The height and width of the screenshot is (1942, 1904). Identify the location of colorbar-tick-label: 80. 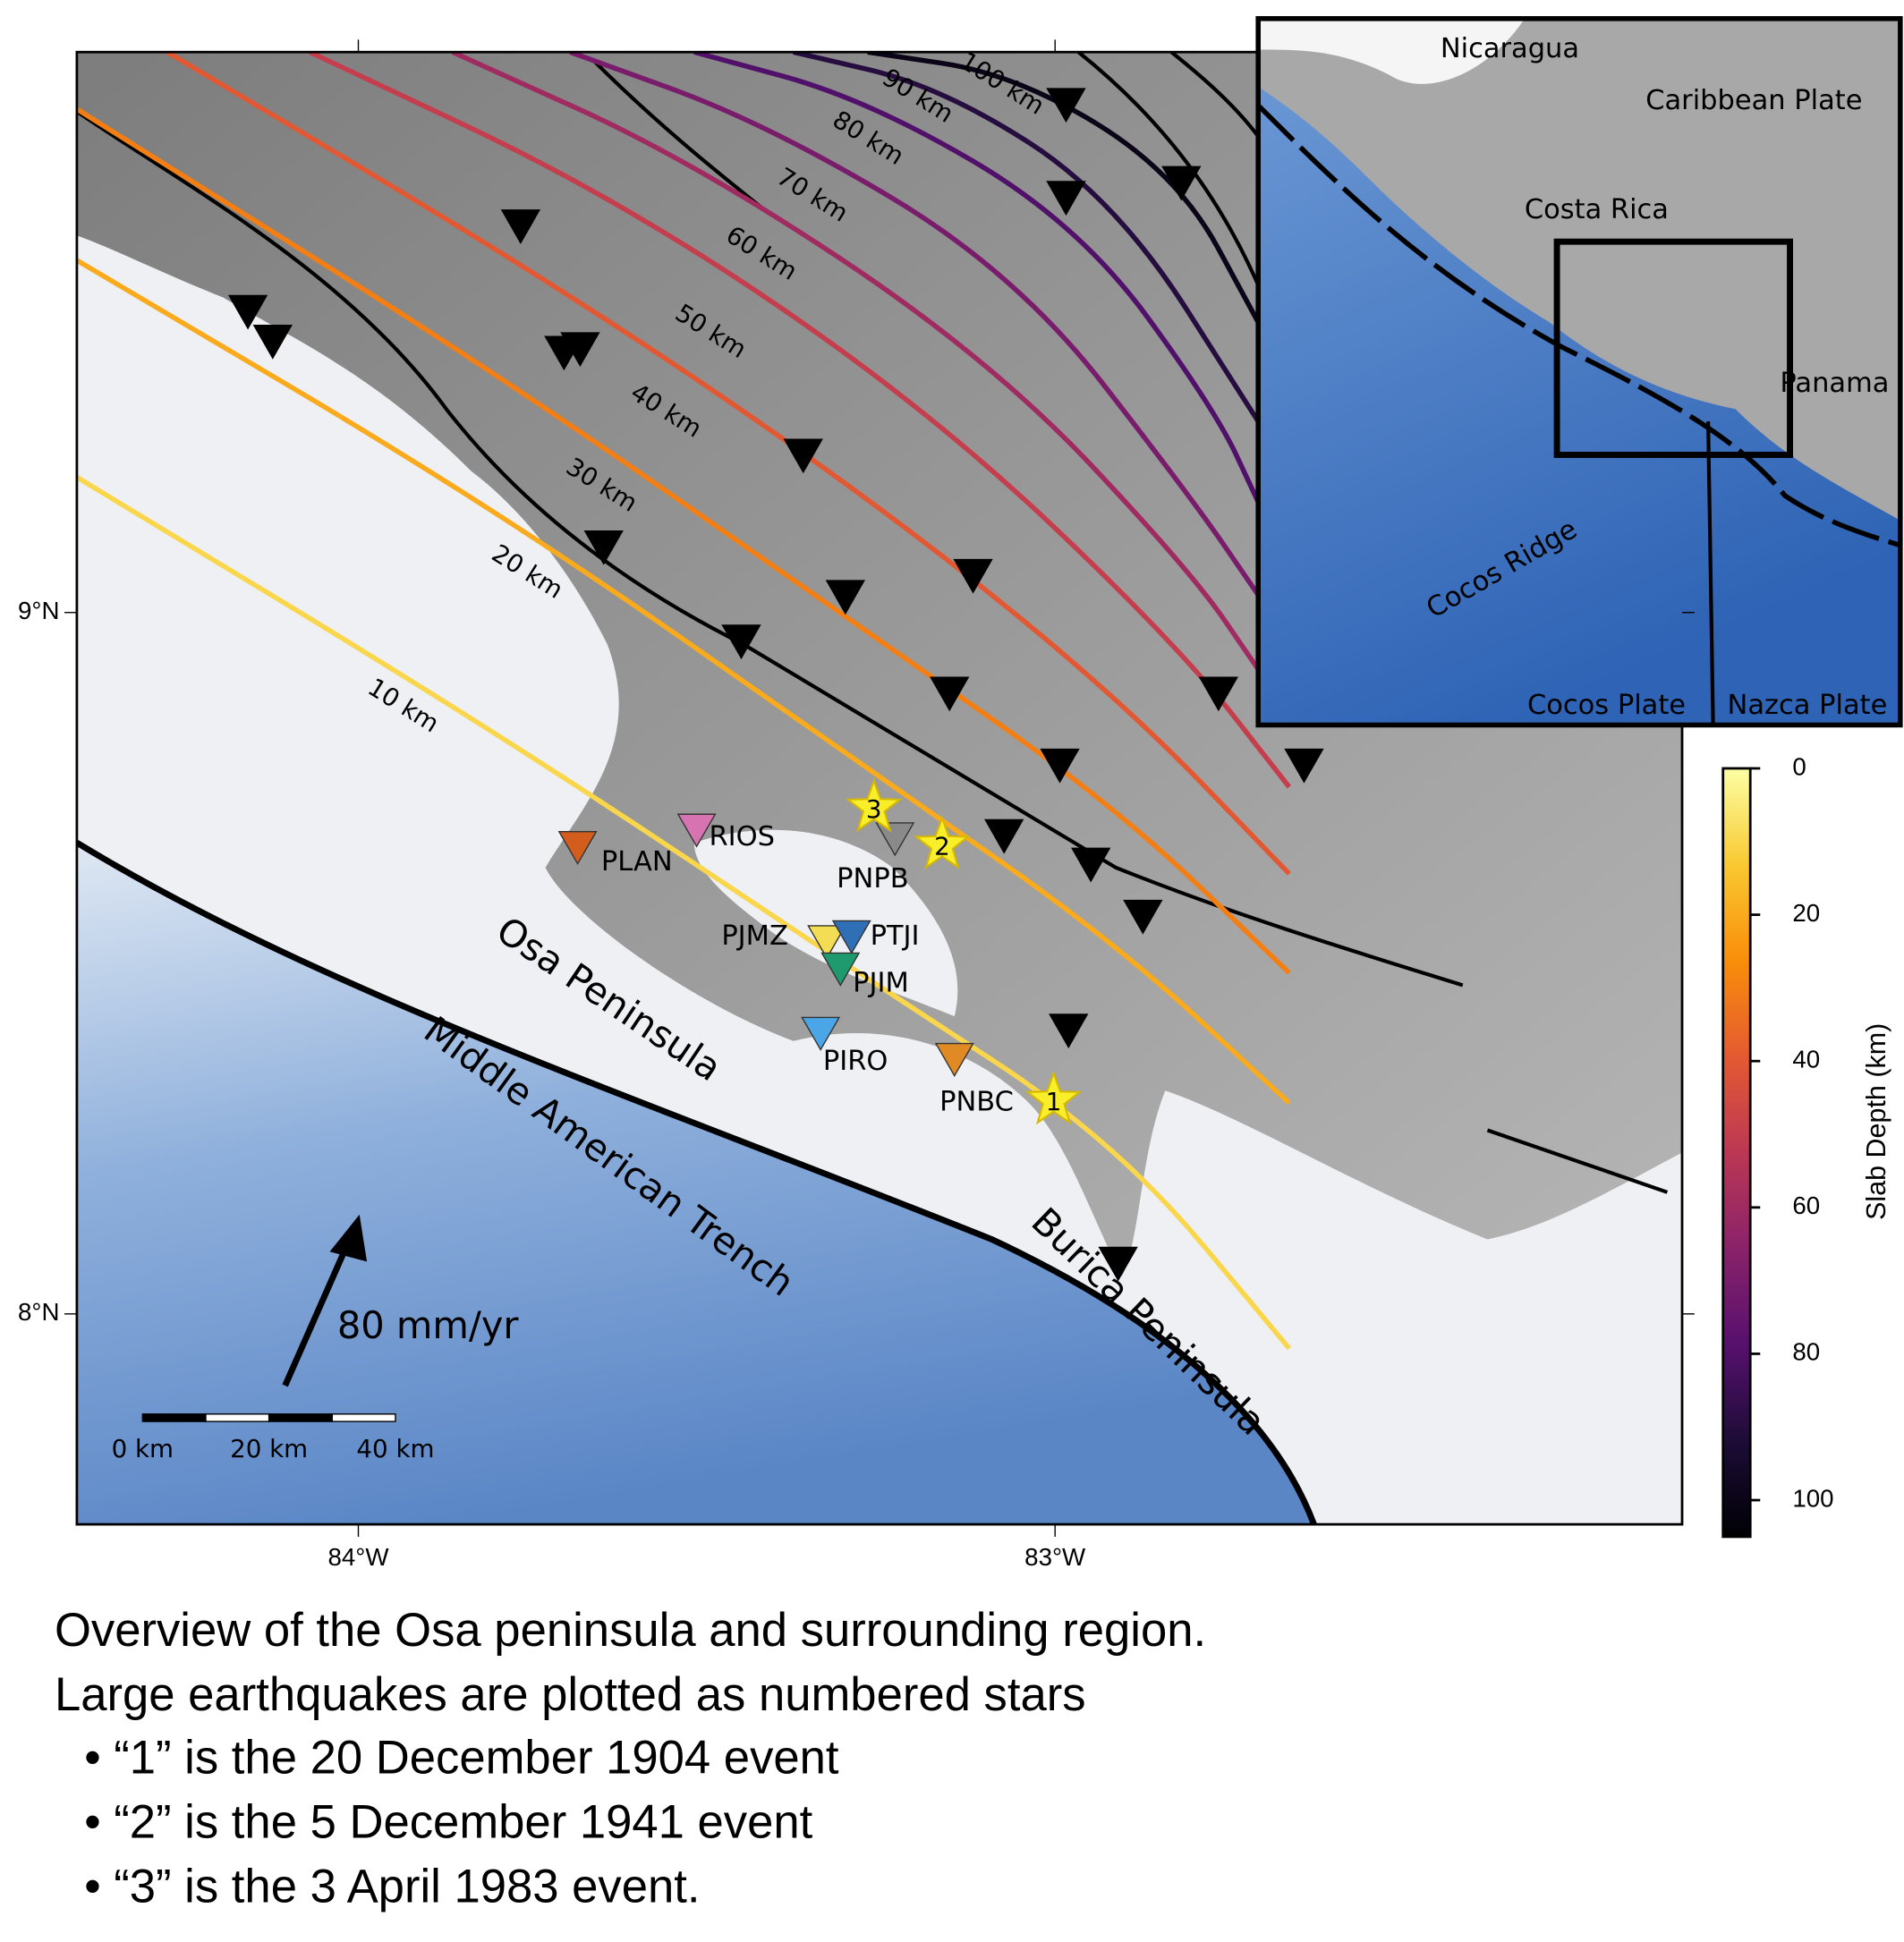
(1806, 1352).